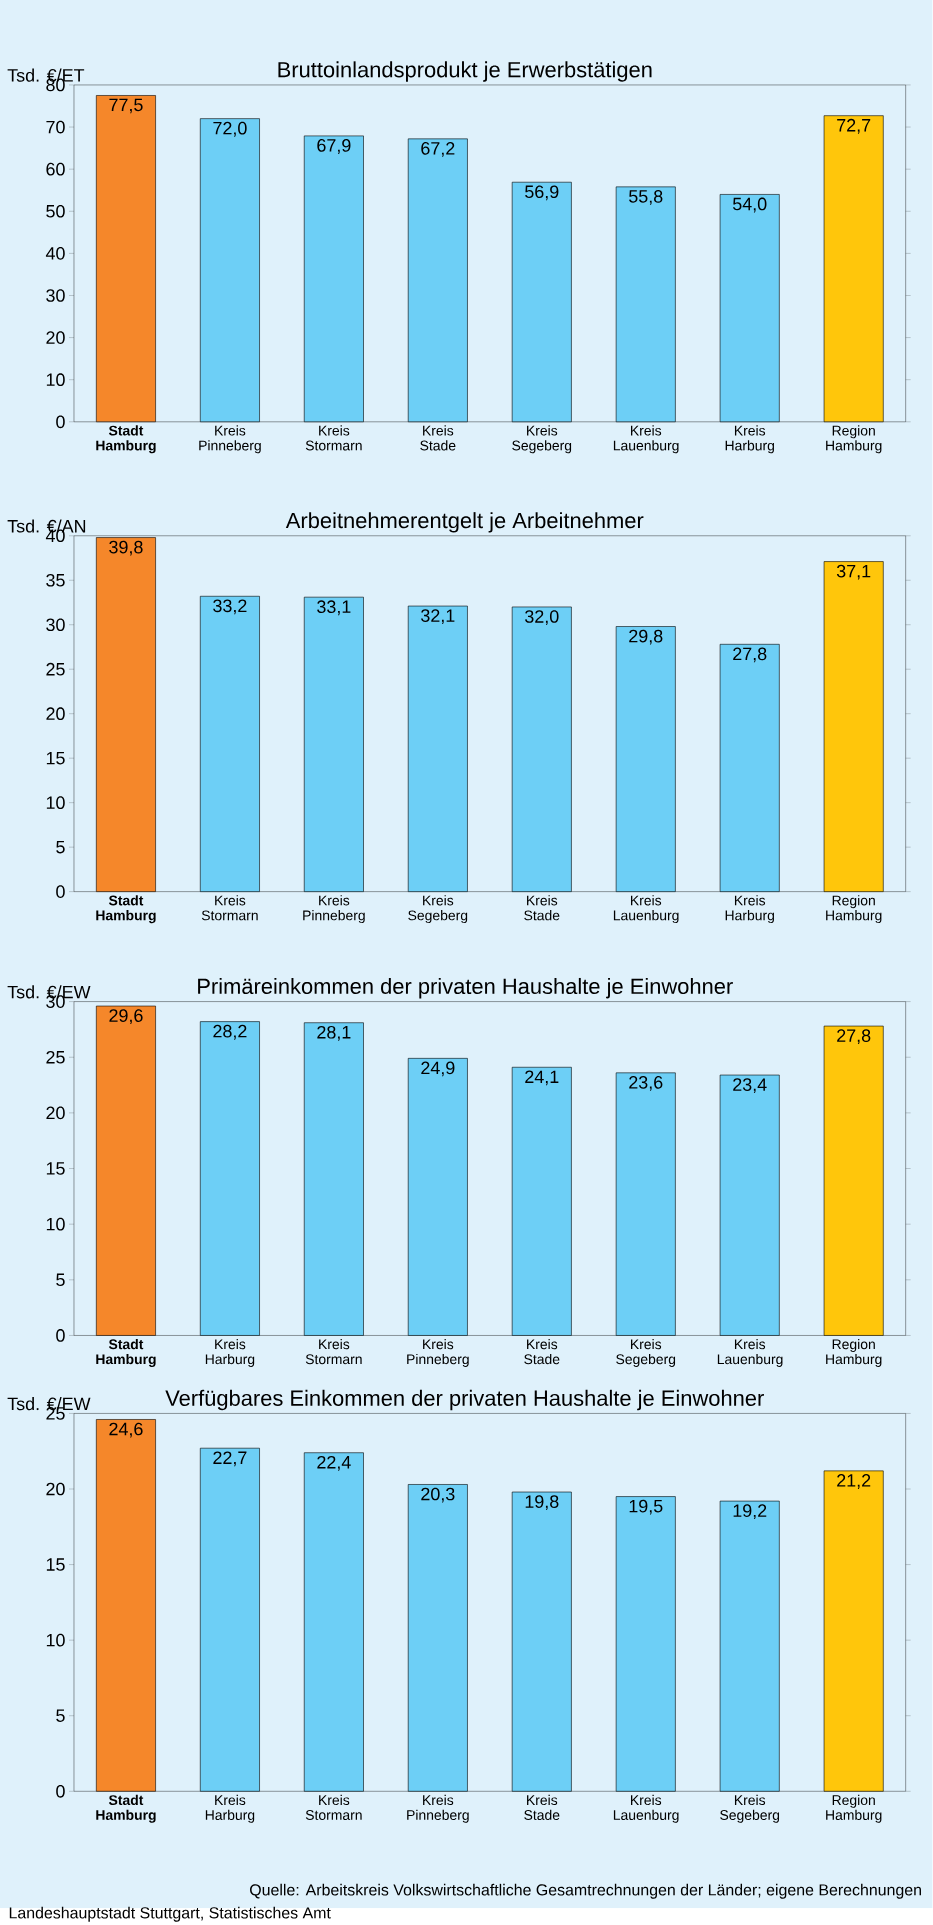 The height and width of the screenshot is (1925, 933). What do you see at coordinates (126, 548) in the screenshot?
I see `data-label: 39,8` at bounding box center [126, 548].